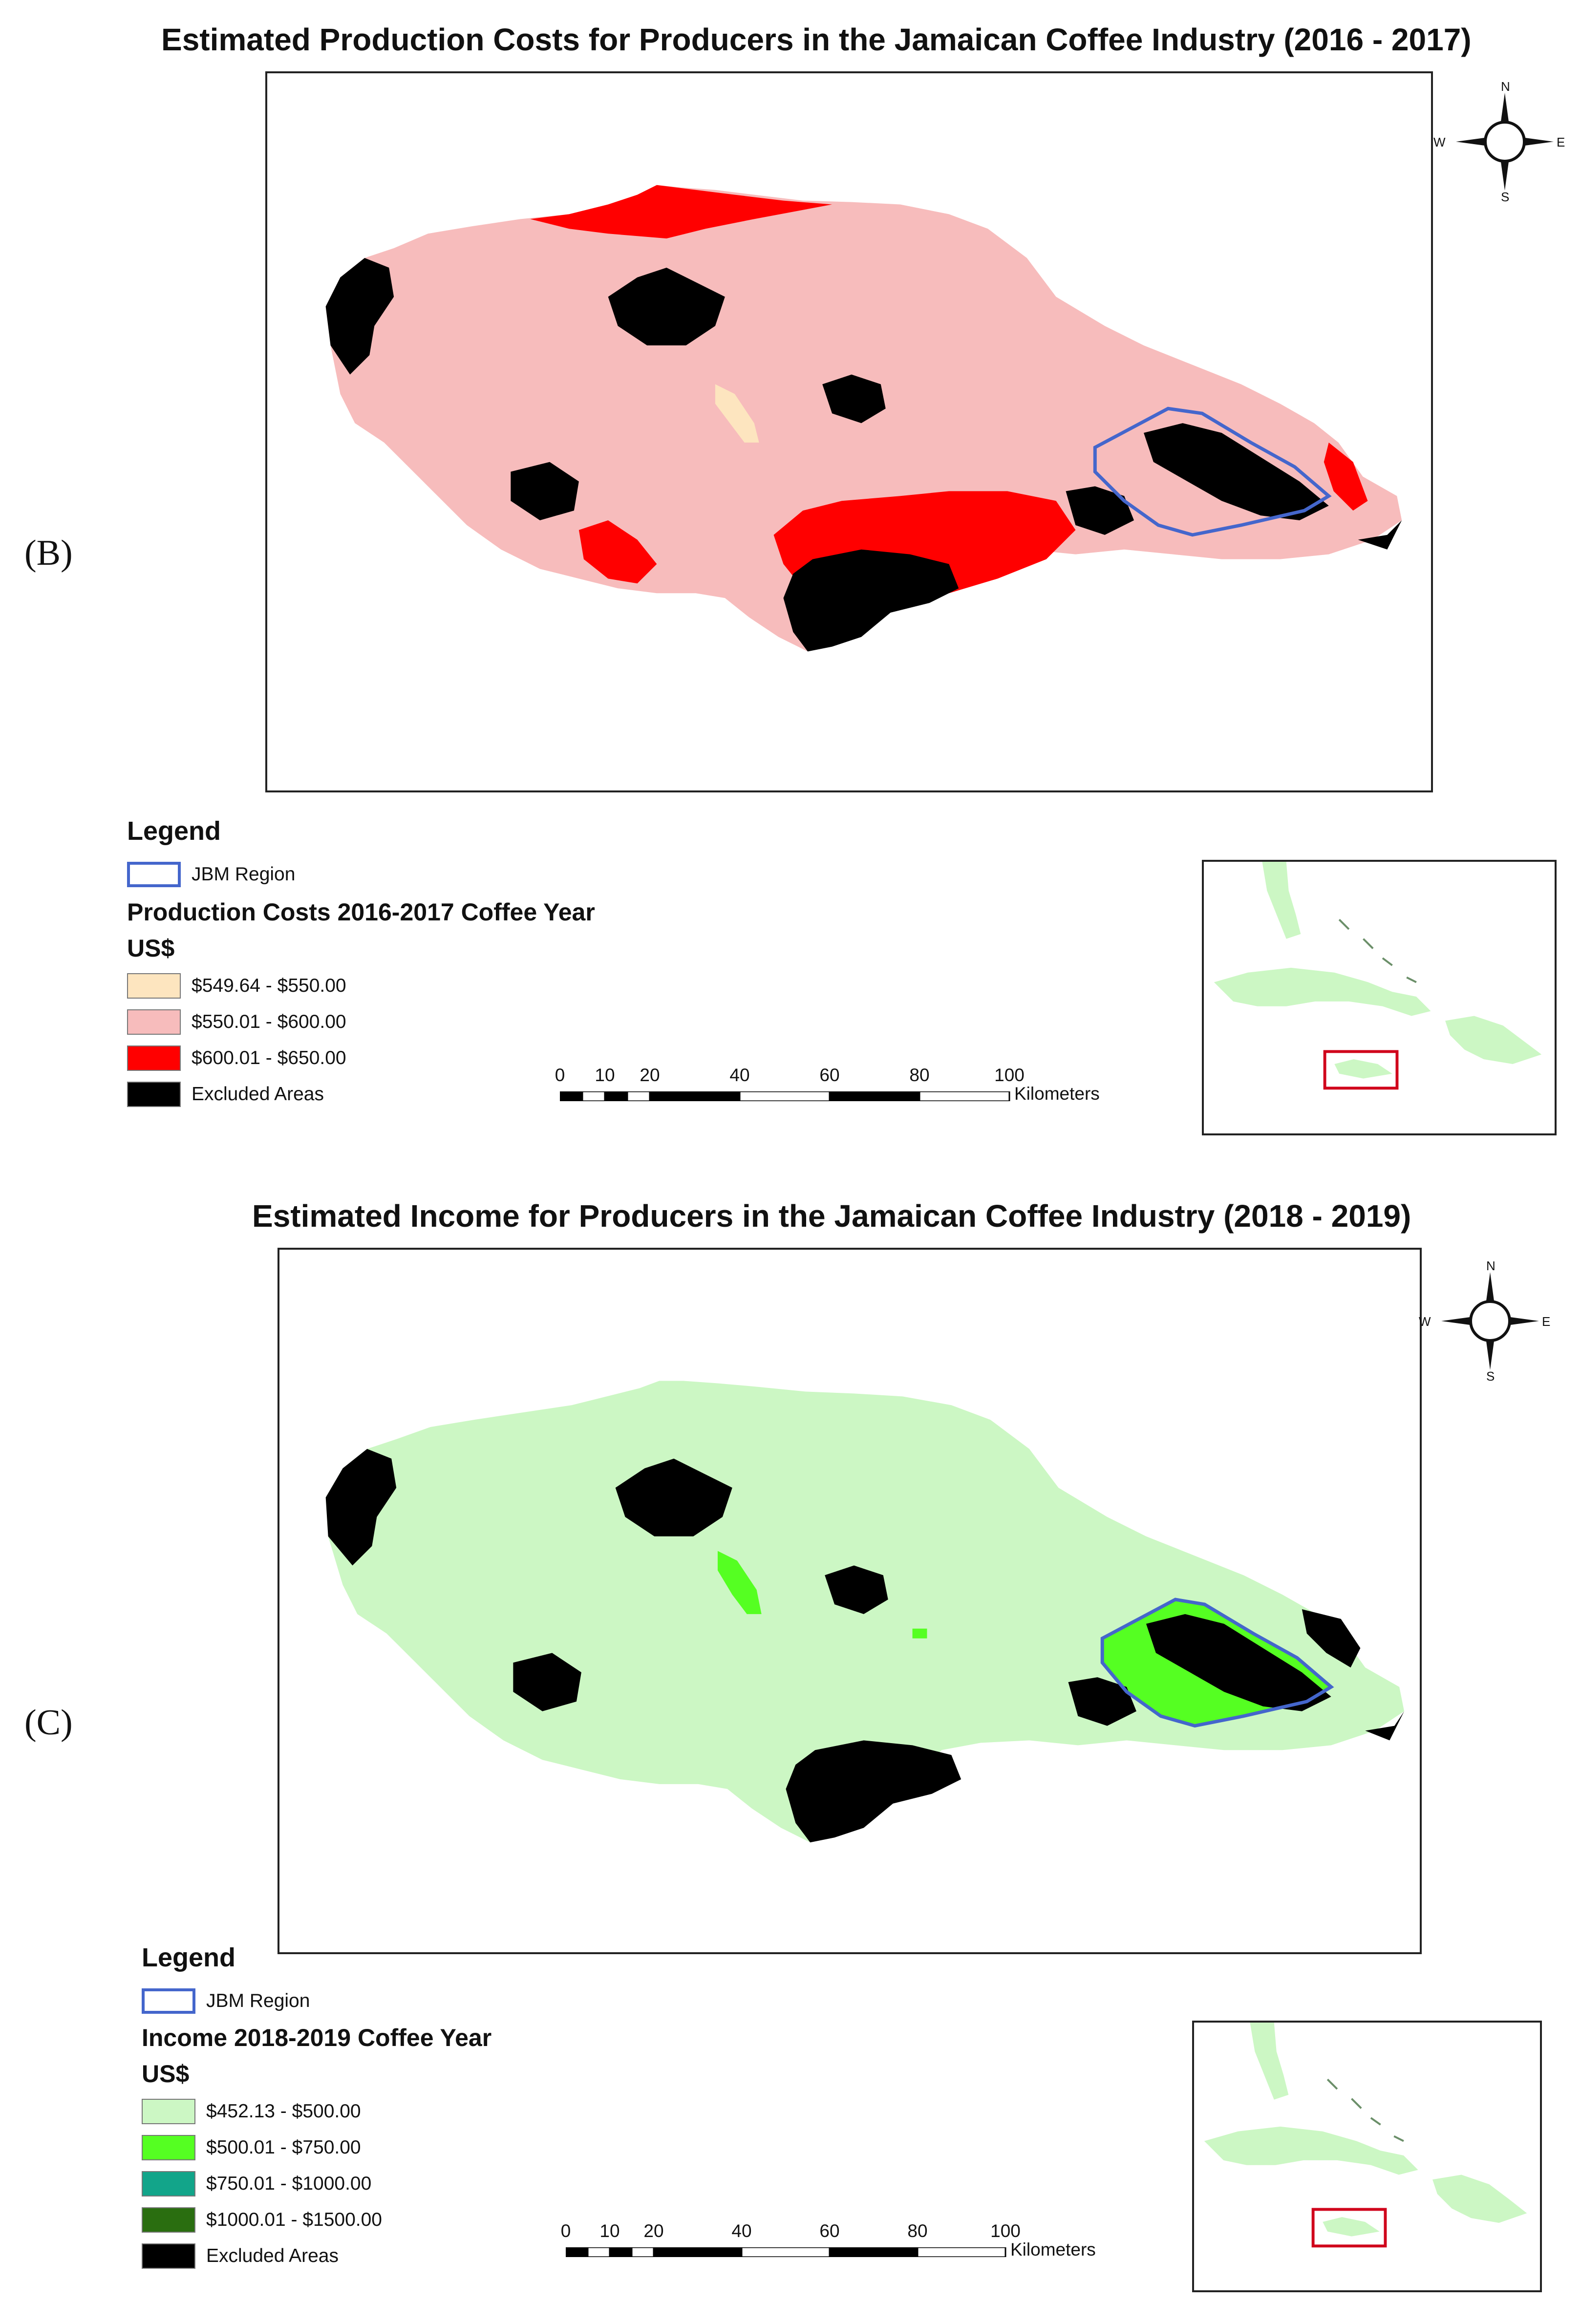  I want to click on legend-b-unit: US$, so click(151, 949).